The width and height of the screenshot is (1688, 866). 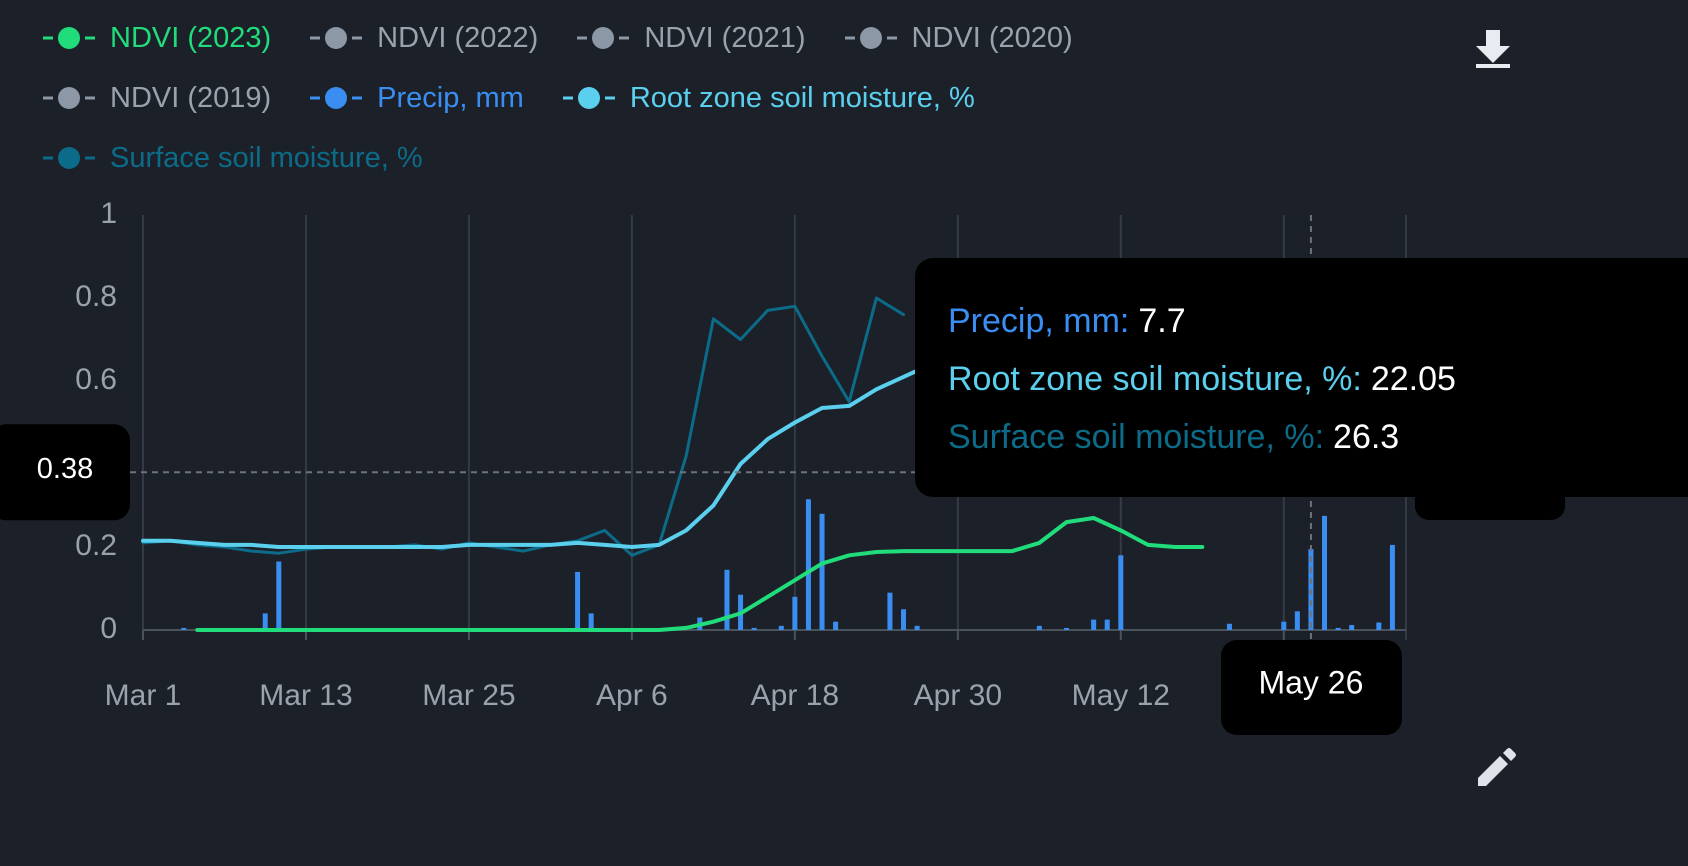 What do you see at coordinates (1136, 437) in the screenshot?
I see `tooltip-label: Surface soil moisture, %:` at bounding box center [1136, 437].